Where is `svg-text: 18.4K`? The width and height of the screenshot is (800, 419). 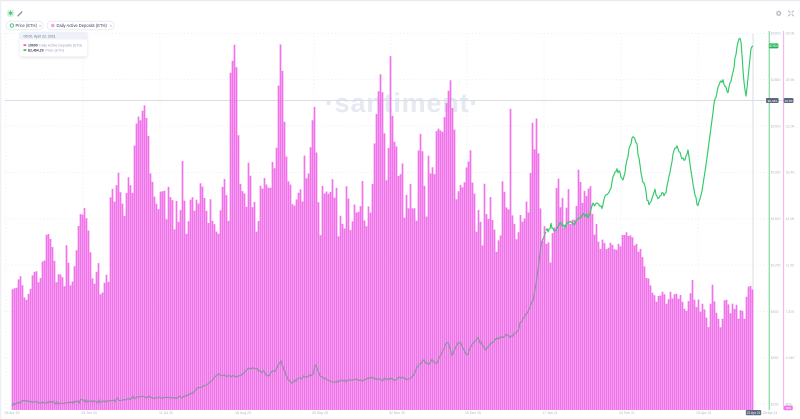 svg-text: 18.4K is located at coordinates (791, 173).